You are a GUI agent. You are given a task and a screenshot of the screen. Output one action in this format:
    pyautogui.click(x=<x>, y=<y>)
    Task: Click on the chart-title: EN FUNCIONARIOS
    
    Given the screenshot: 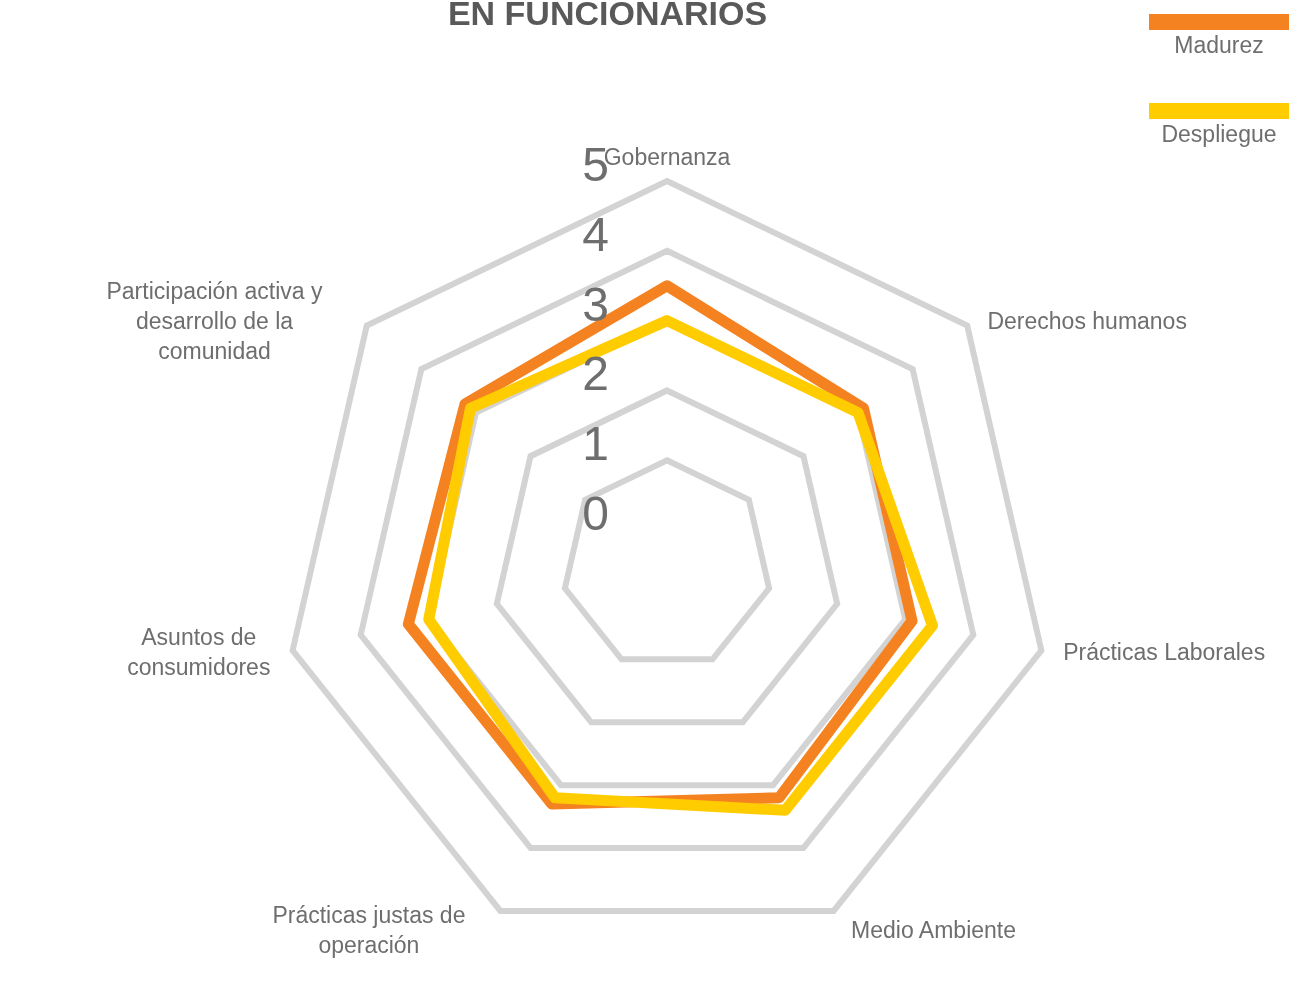 What is the action you would take?
    pyautogui.click(x=607, y=16)
    